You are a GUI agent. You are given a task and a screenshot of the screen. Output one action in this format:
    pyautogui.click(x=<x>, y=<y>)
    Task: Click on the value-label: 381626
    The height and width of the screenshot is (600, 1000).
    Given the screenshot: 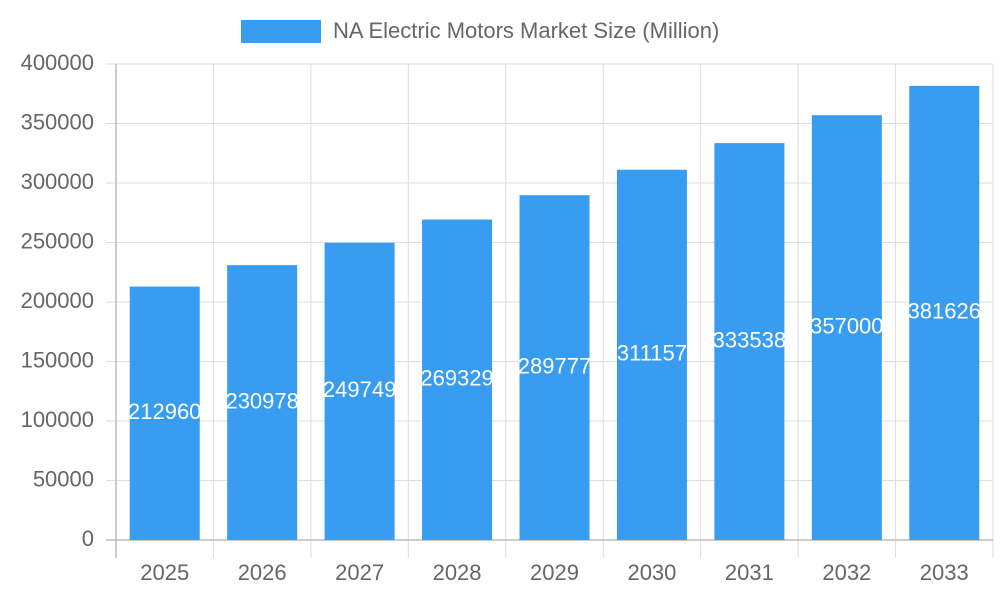 What is the action you would take?
    pyautogui.click(x=944, y=311)
    